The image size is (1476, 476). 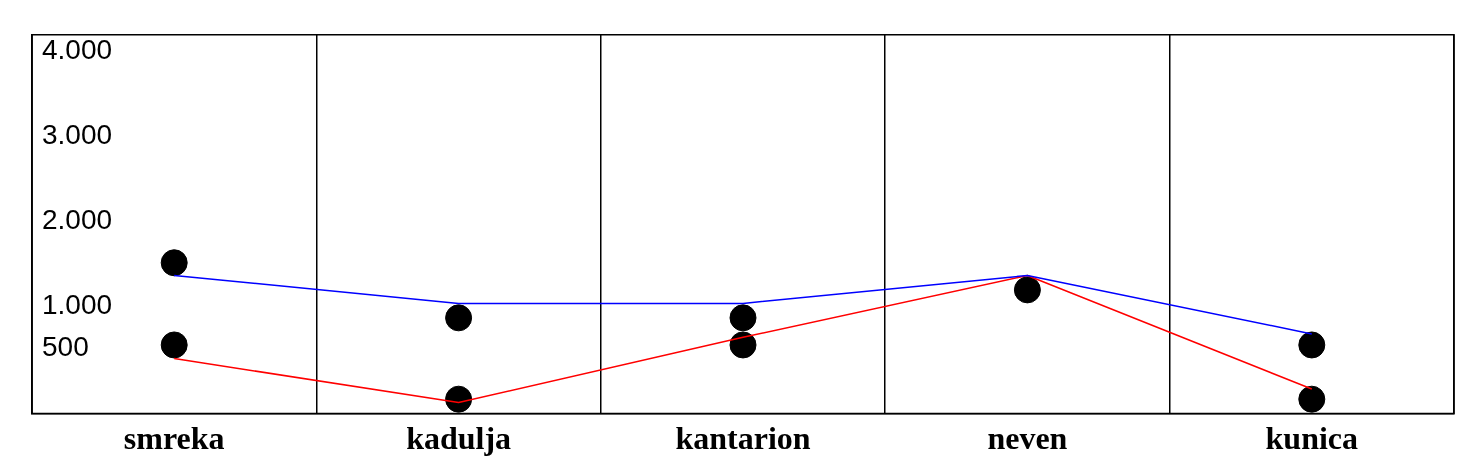 I want to click on x-tick-label: kantarion, so click(x=743, y=438).